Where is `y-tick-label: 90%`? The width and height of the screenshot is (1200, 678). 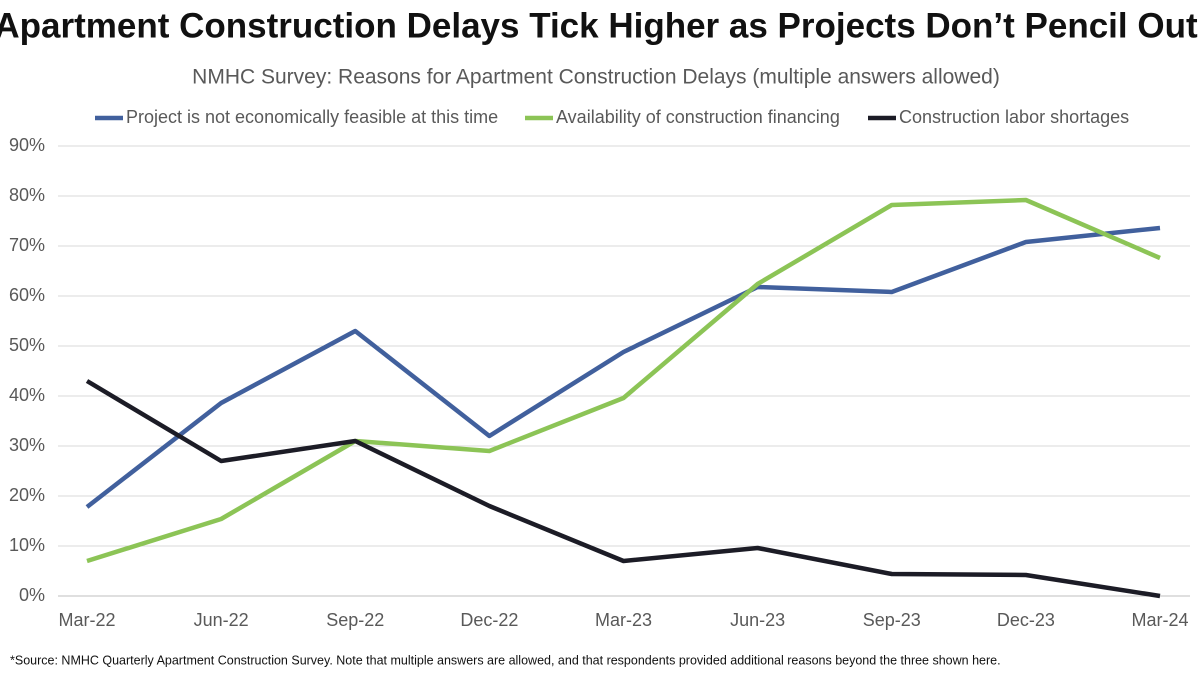
y-tick-label: 90% is located at coordinates (27, 145).